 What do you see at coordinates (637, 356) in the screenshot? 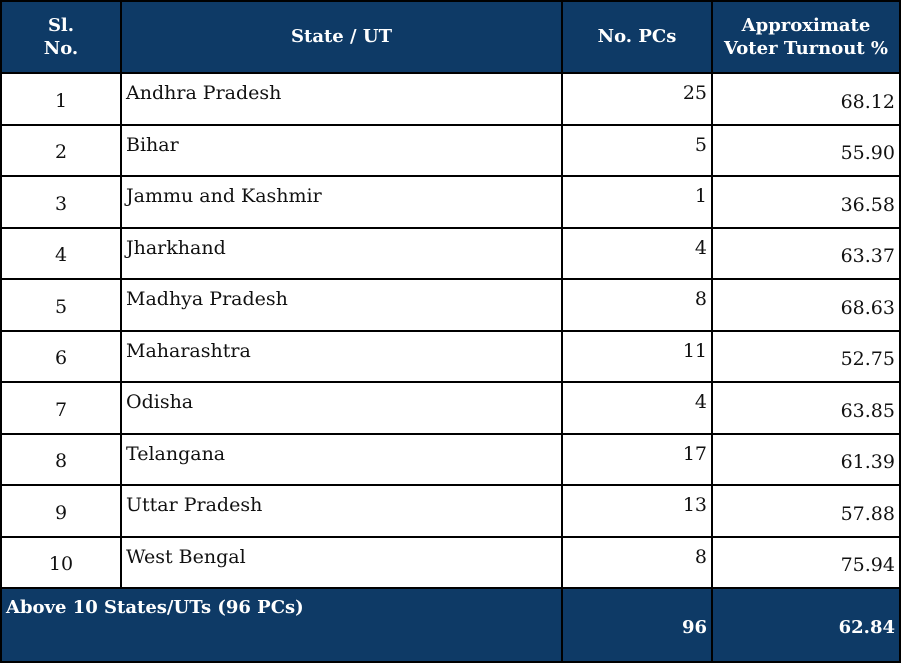
I see `cell-pcs: 11` at bounding box center [637, 356].